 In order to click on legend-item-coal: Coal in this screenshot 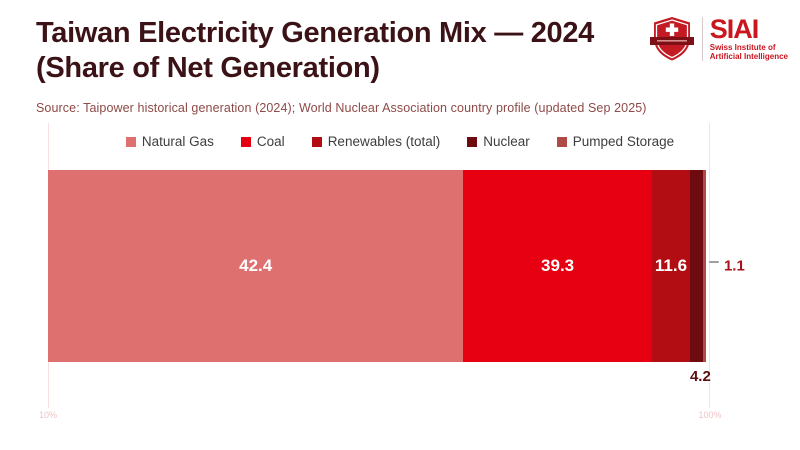, I will do `click(262, 141)`.